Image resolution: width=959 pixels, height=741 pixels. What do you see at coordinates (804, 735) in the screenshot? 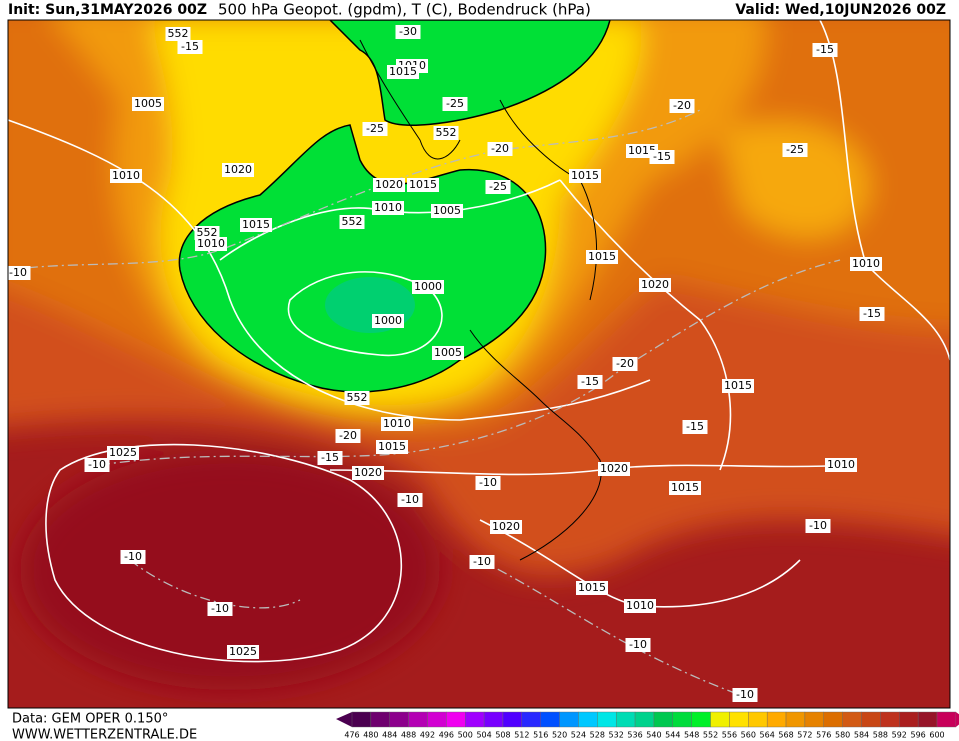
I see `colorbar-label: 572` at bounding box center [804, 735].